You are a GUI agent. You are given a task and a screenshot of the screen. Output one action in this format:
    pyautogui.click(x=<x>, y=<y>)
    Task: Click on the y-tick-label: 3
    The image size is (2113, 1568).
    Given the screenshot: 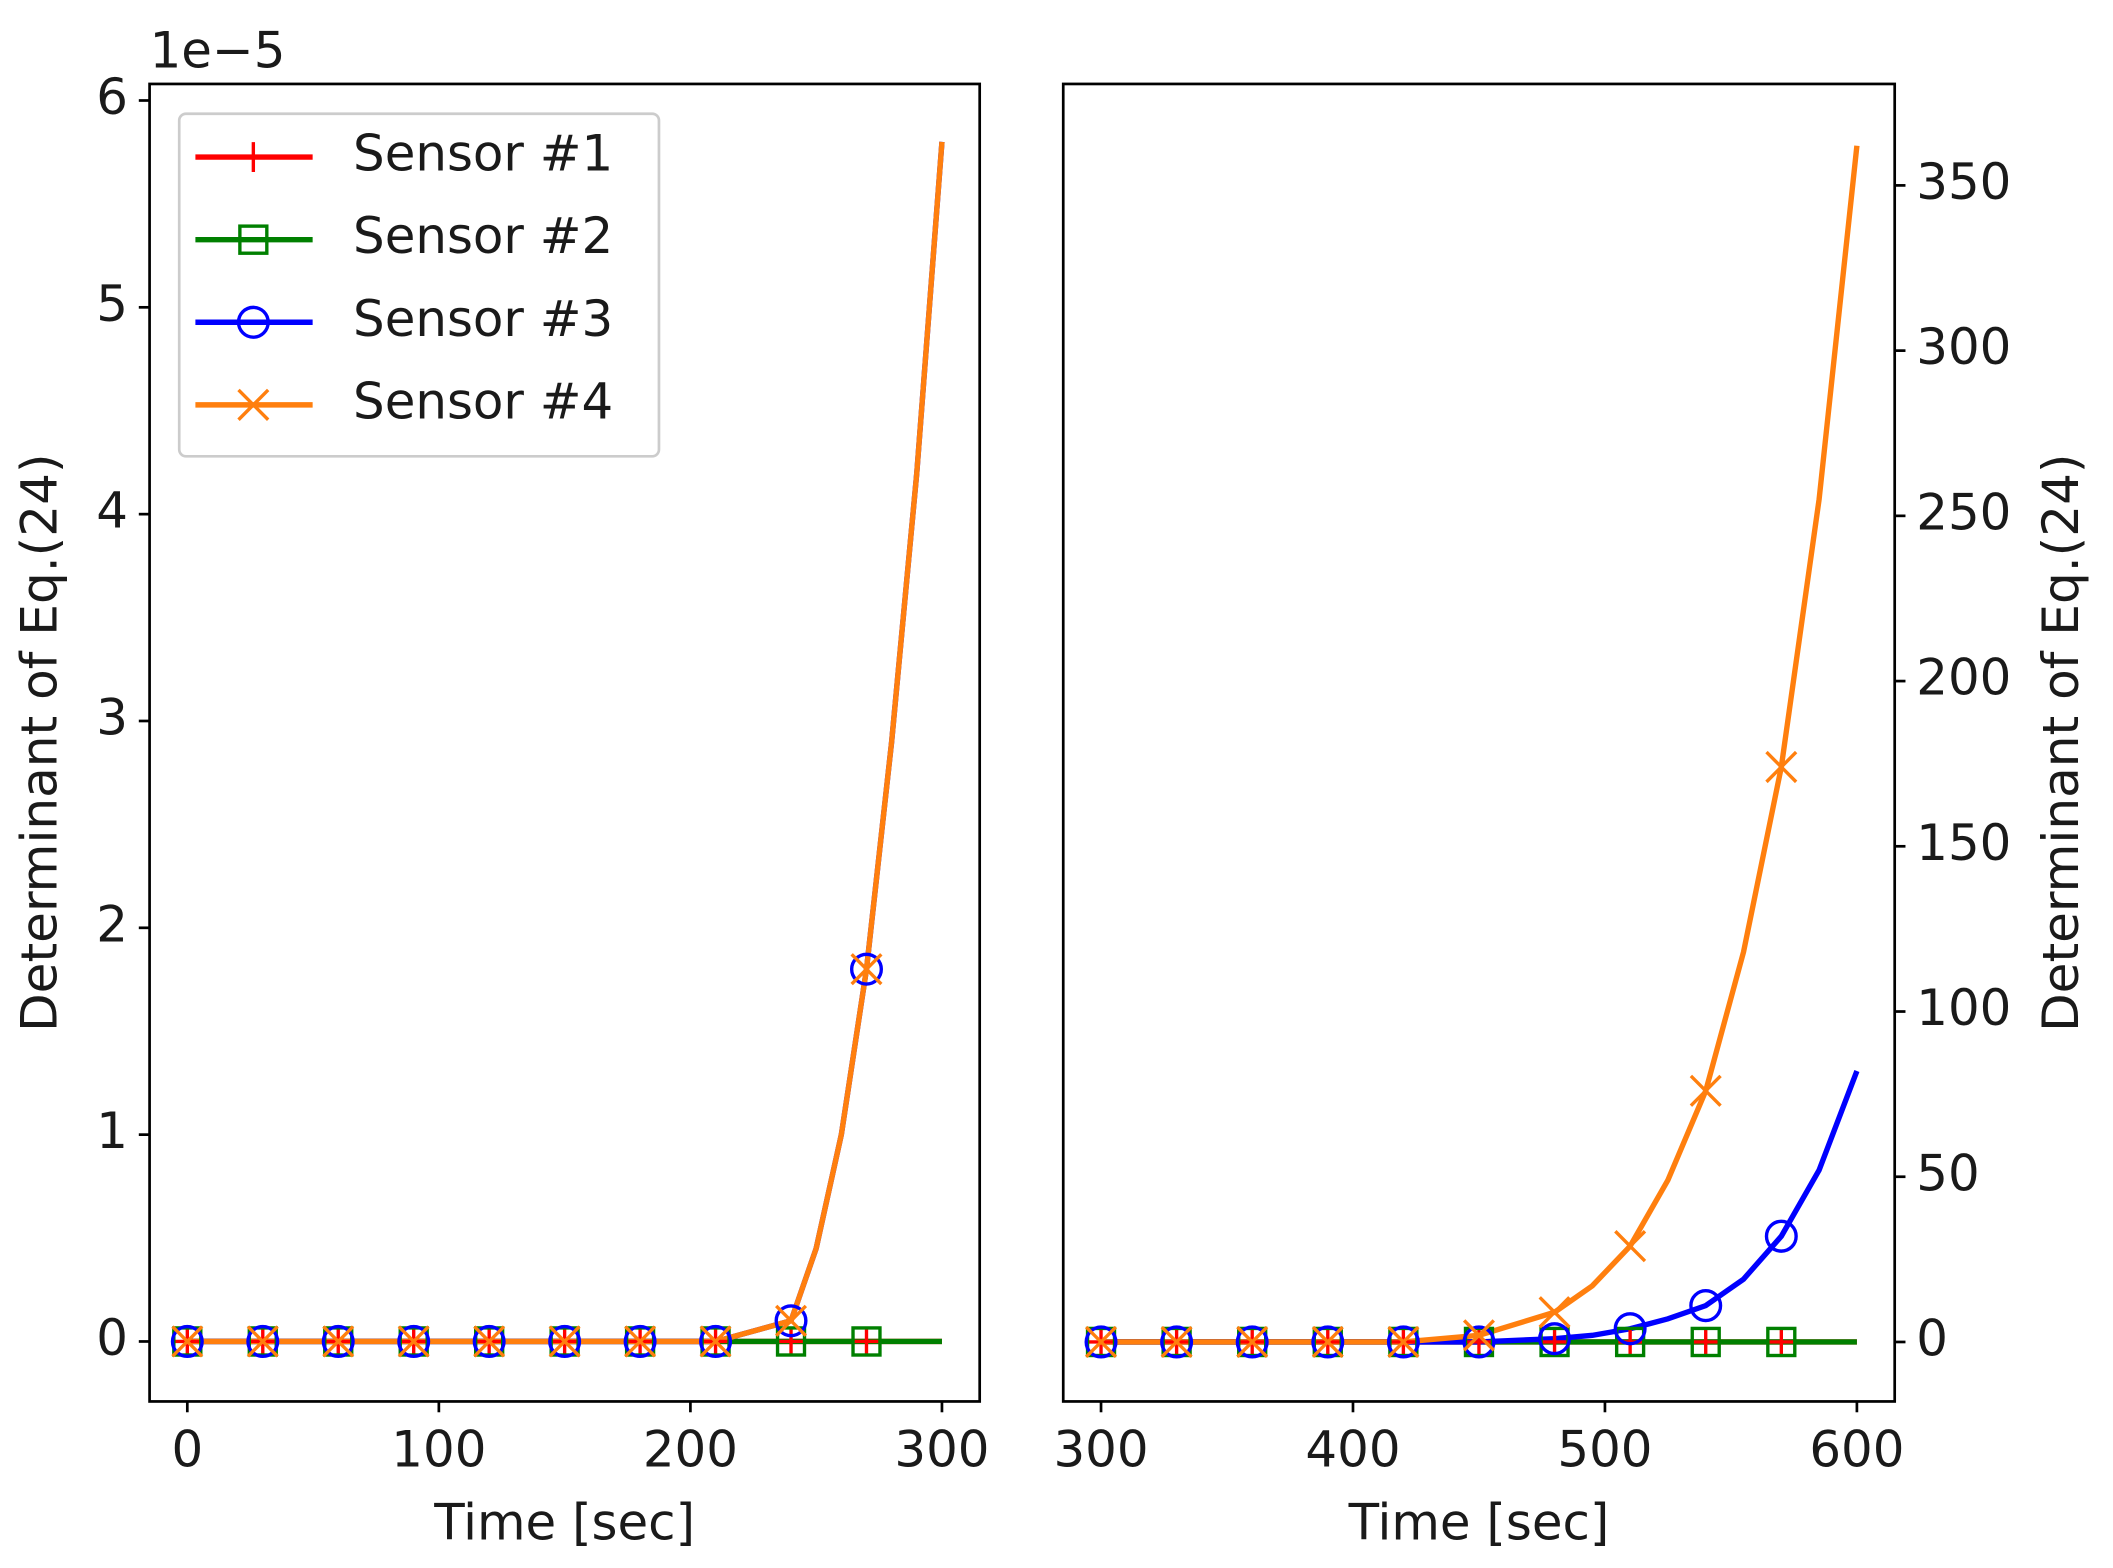 What is the action you would take?
    pyautogui.click(x=112, y=717)
    